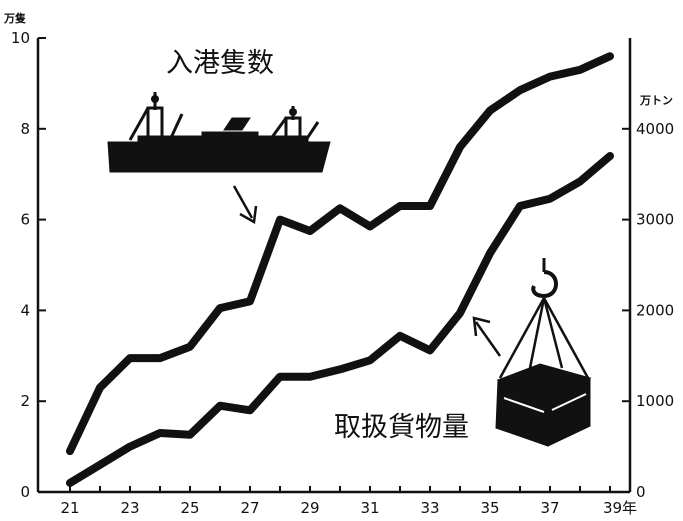 The image size is (683, 521). Describe the element at coordinates (656, 100) in the screenshot. I see `right-axis-unit: 万トン` at that location.